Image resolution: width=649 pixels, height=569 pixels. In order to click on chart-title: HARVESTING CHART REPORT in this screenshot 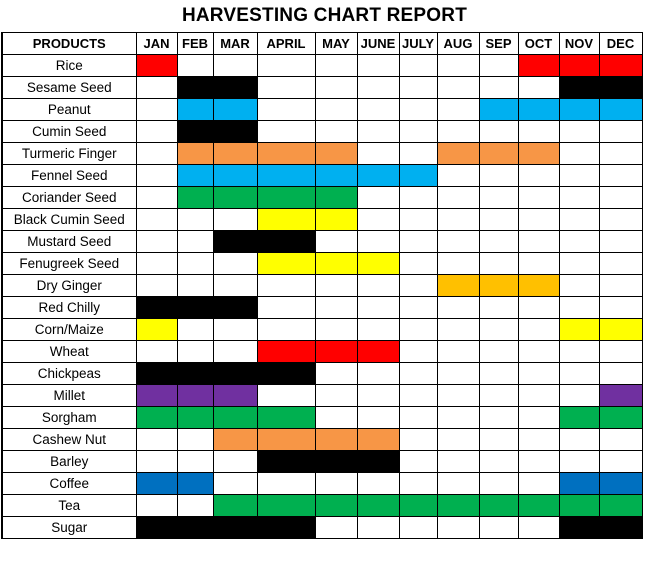, I will do `click(324, 15)`.